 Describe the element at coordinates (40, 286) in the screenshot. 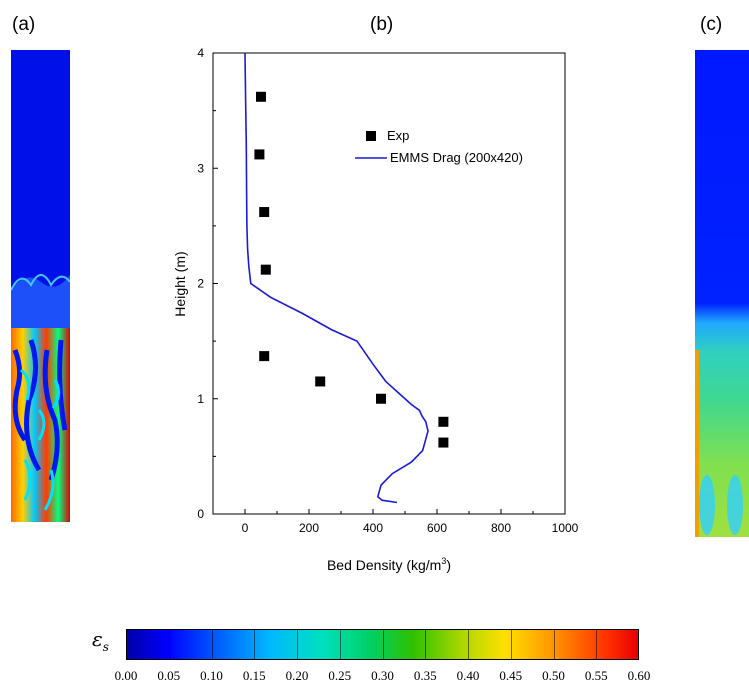

I see `contour-plot-instantaneous` at that location.